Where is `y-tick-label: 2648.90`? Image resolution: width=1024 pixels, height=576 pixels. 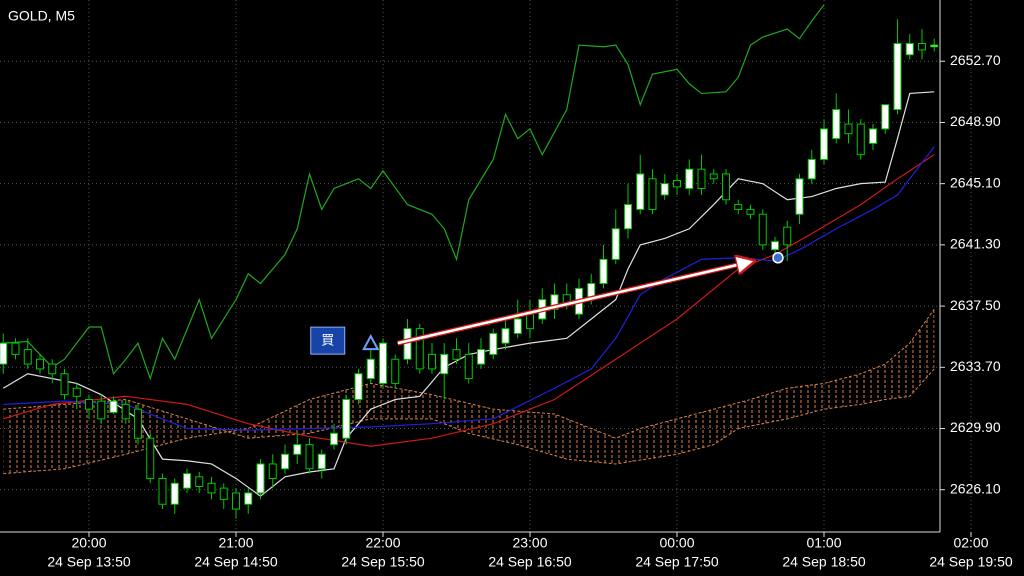
y-tick-label: 2648.90 is located at coordinates (975, 121).